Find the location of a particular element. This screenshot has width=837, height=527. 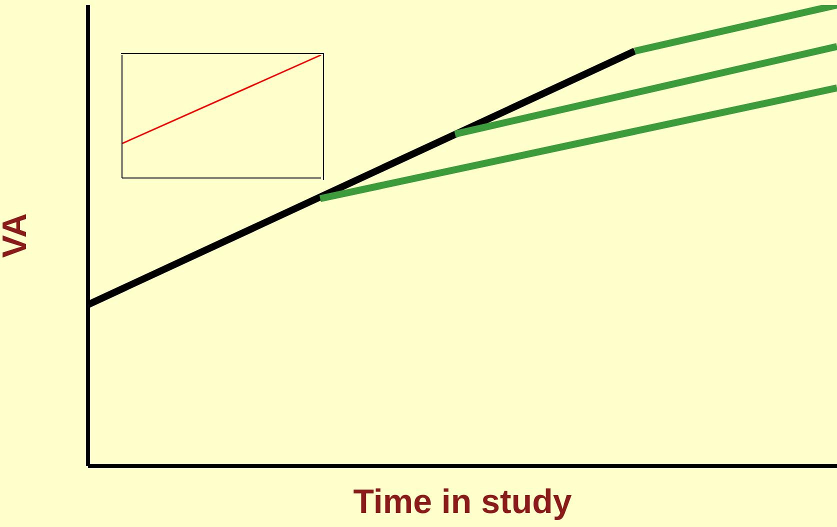

x-axis-title: Time in study is located at coordinates (462, 502).